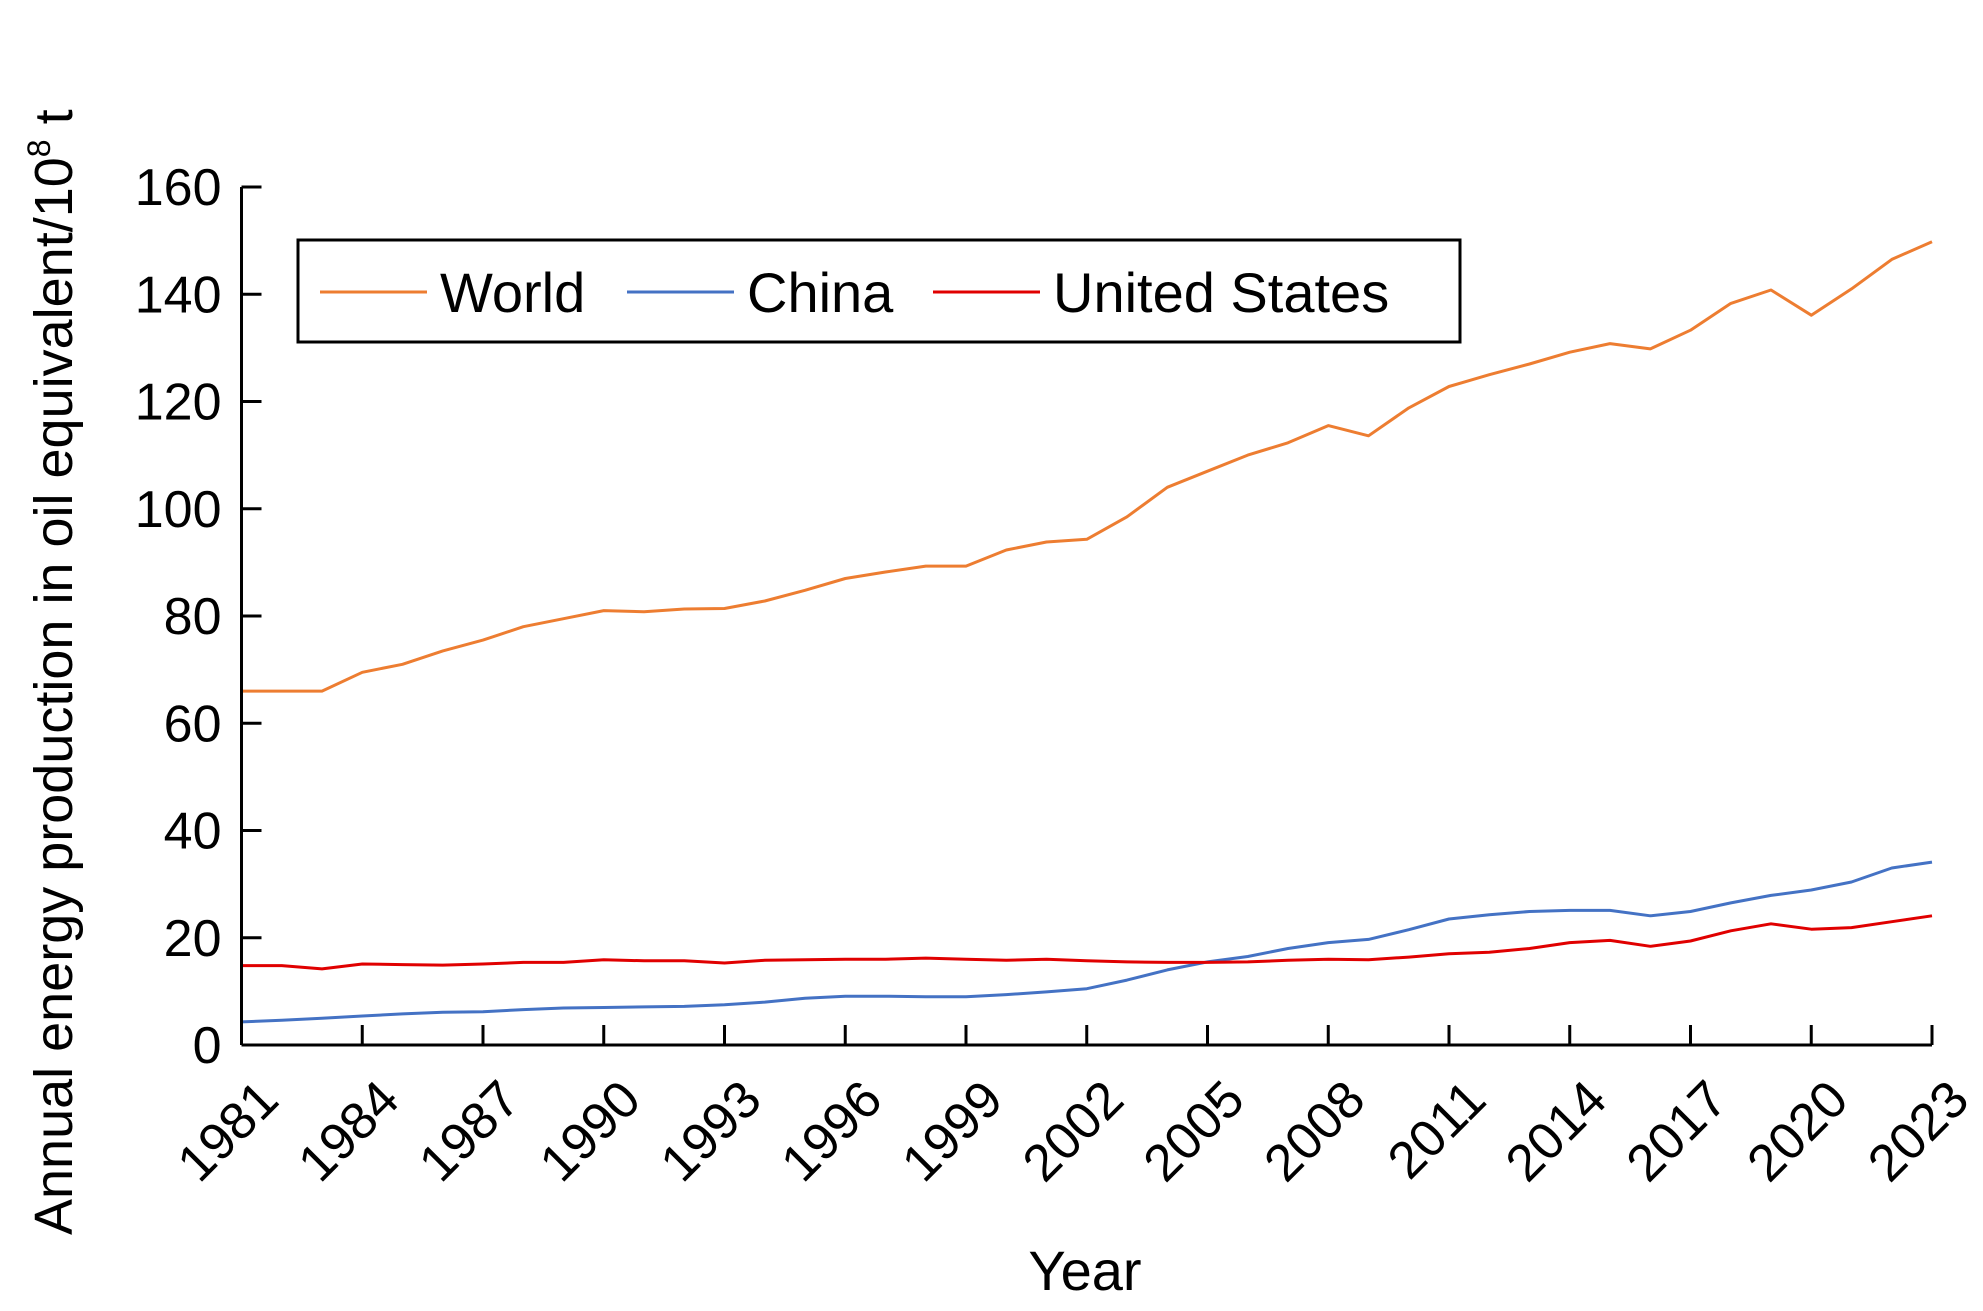  I want to click on series-line-china, so click(1087, 942).